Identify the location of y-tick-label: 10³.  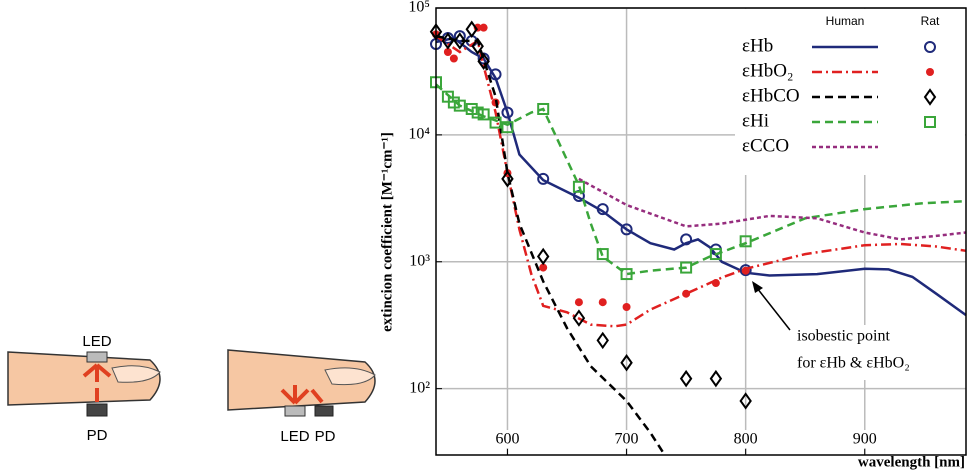
(419, 260).